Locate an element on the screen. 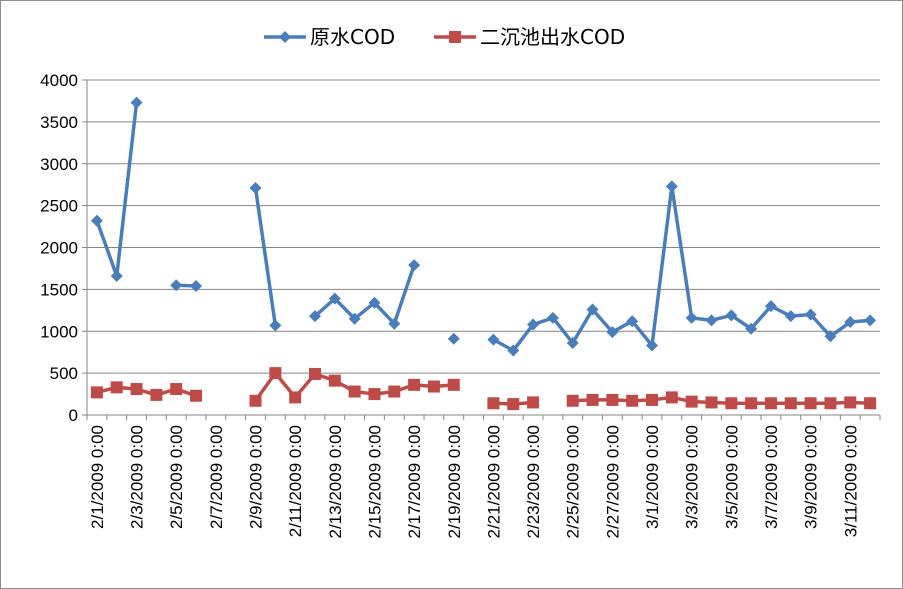  x-tick-label: 2/19/2009 0:00 is located at coordinates (454, 481).